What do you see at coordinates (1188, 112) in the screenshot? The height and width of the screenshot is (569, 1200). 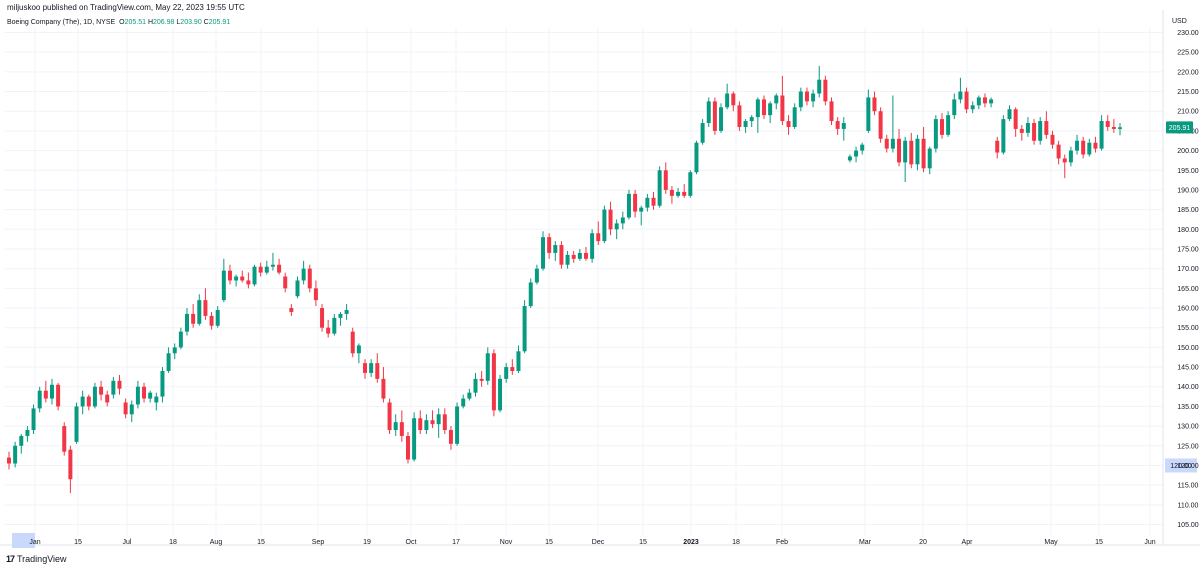 I see `price-tick-label: 210.00` at bounding box center [1188, 112].